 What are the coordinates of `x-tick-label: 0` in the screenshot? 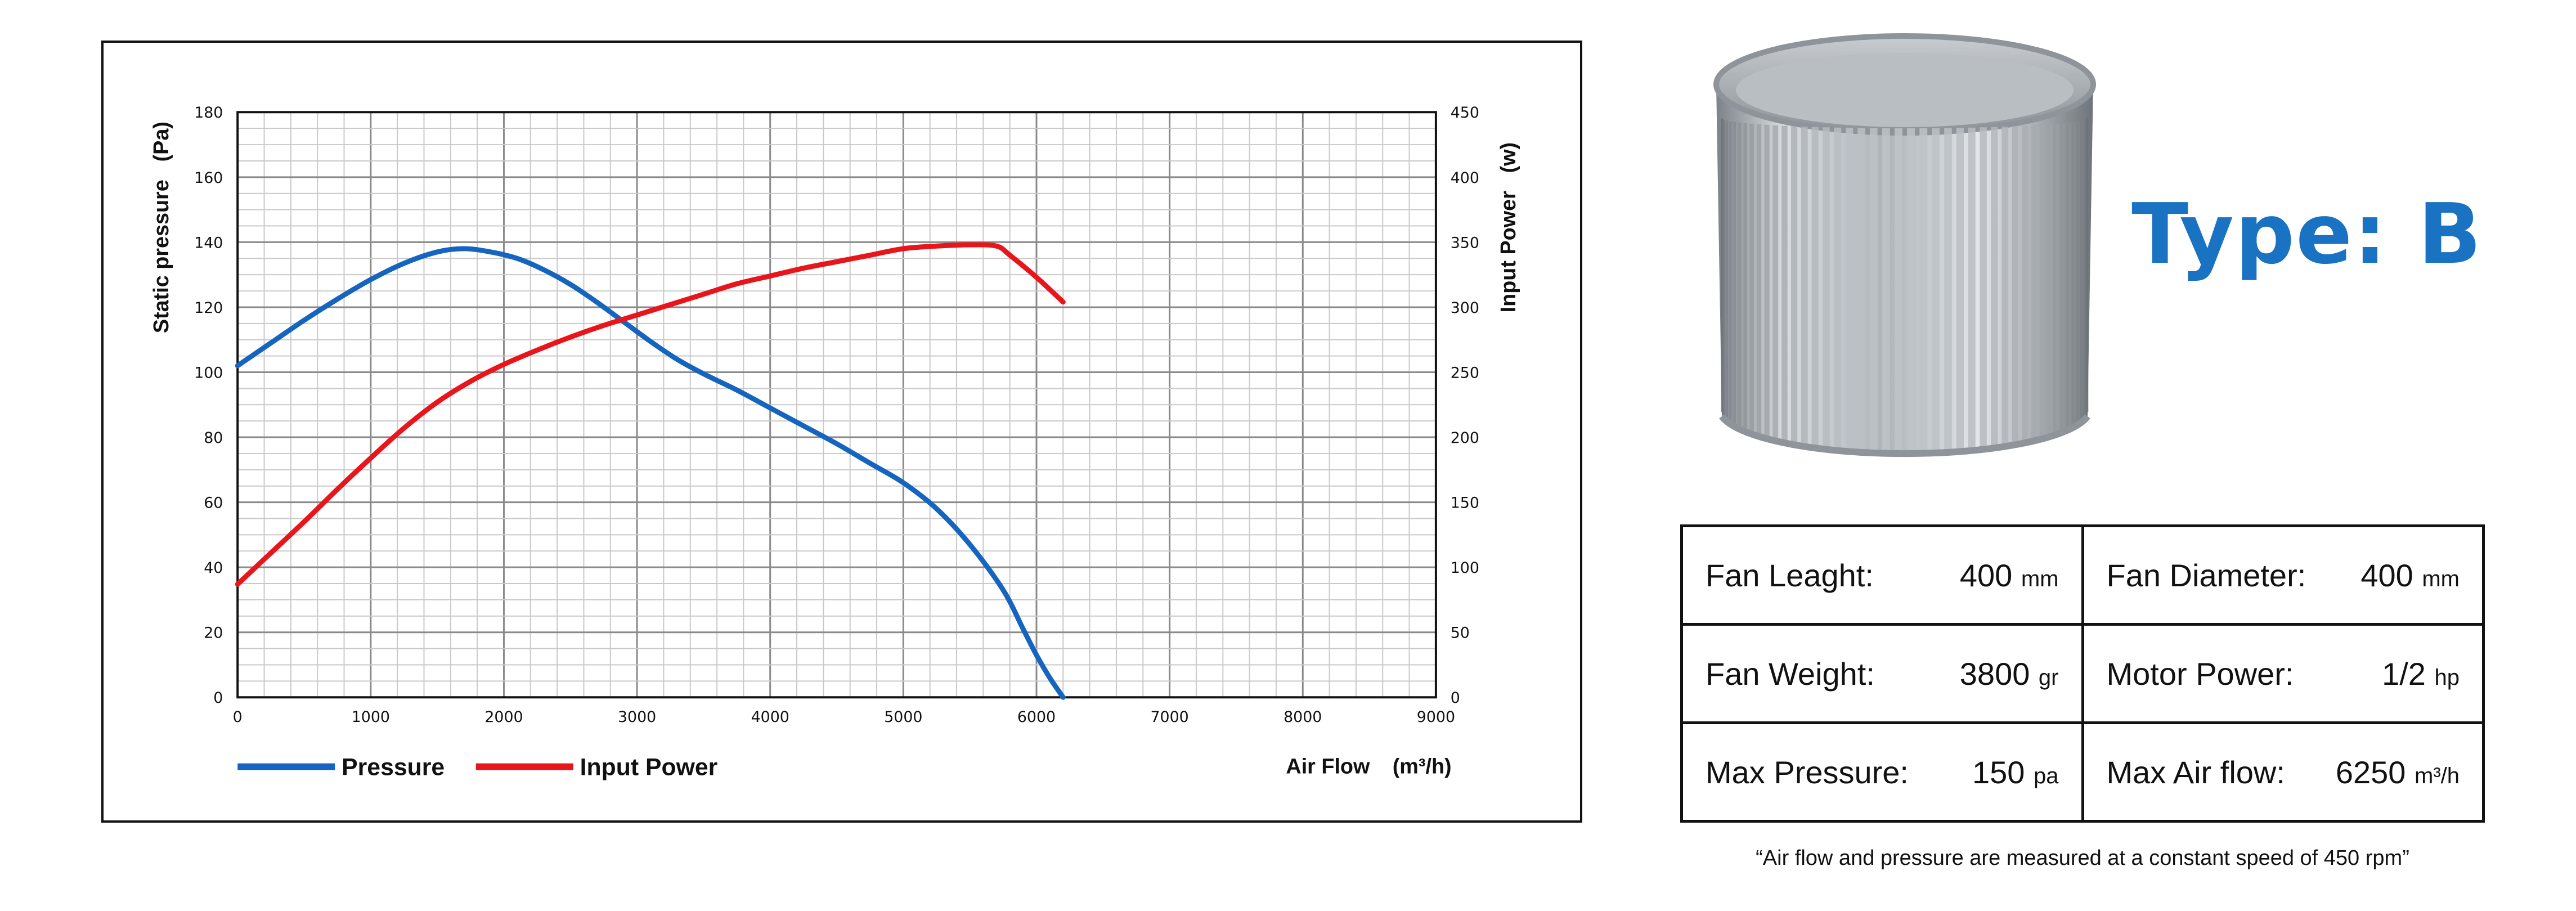 It's located at (238, 717).